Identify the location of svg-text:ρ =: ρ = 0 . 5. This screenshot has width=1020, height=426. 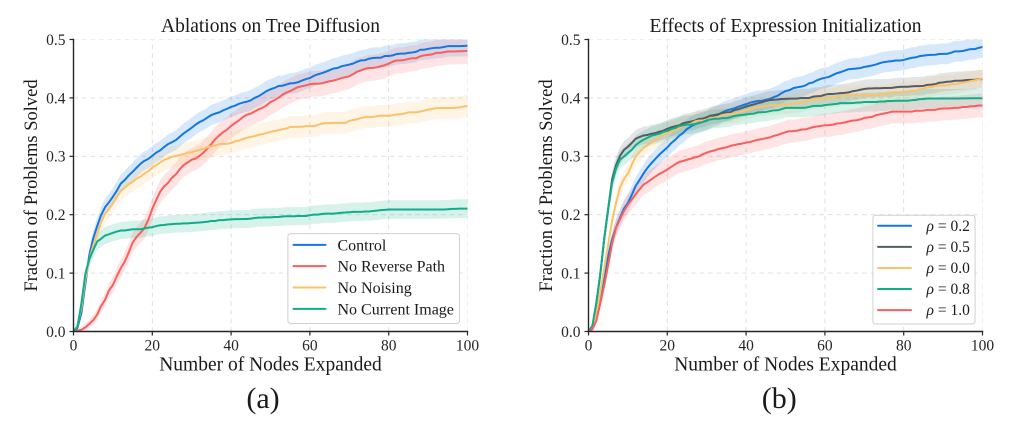
(948, 247).